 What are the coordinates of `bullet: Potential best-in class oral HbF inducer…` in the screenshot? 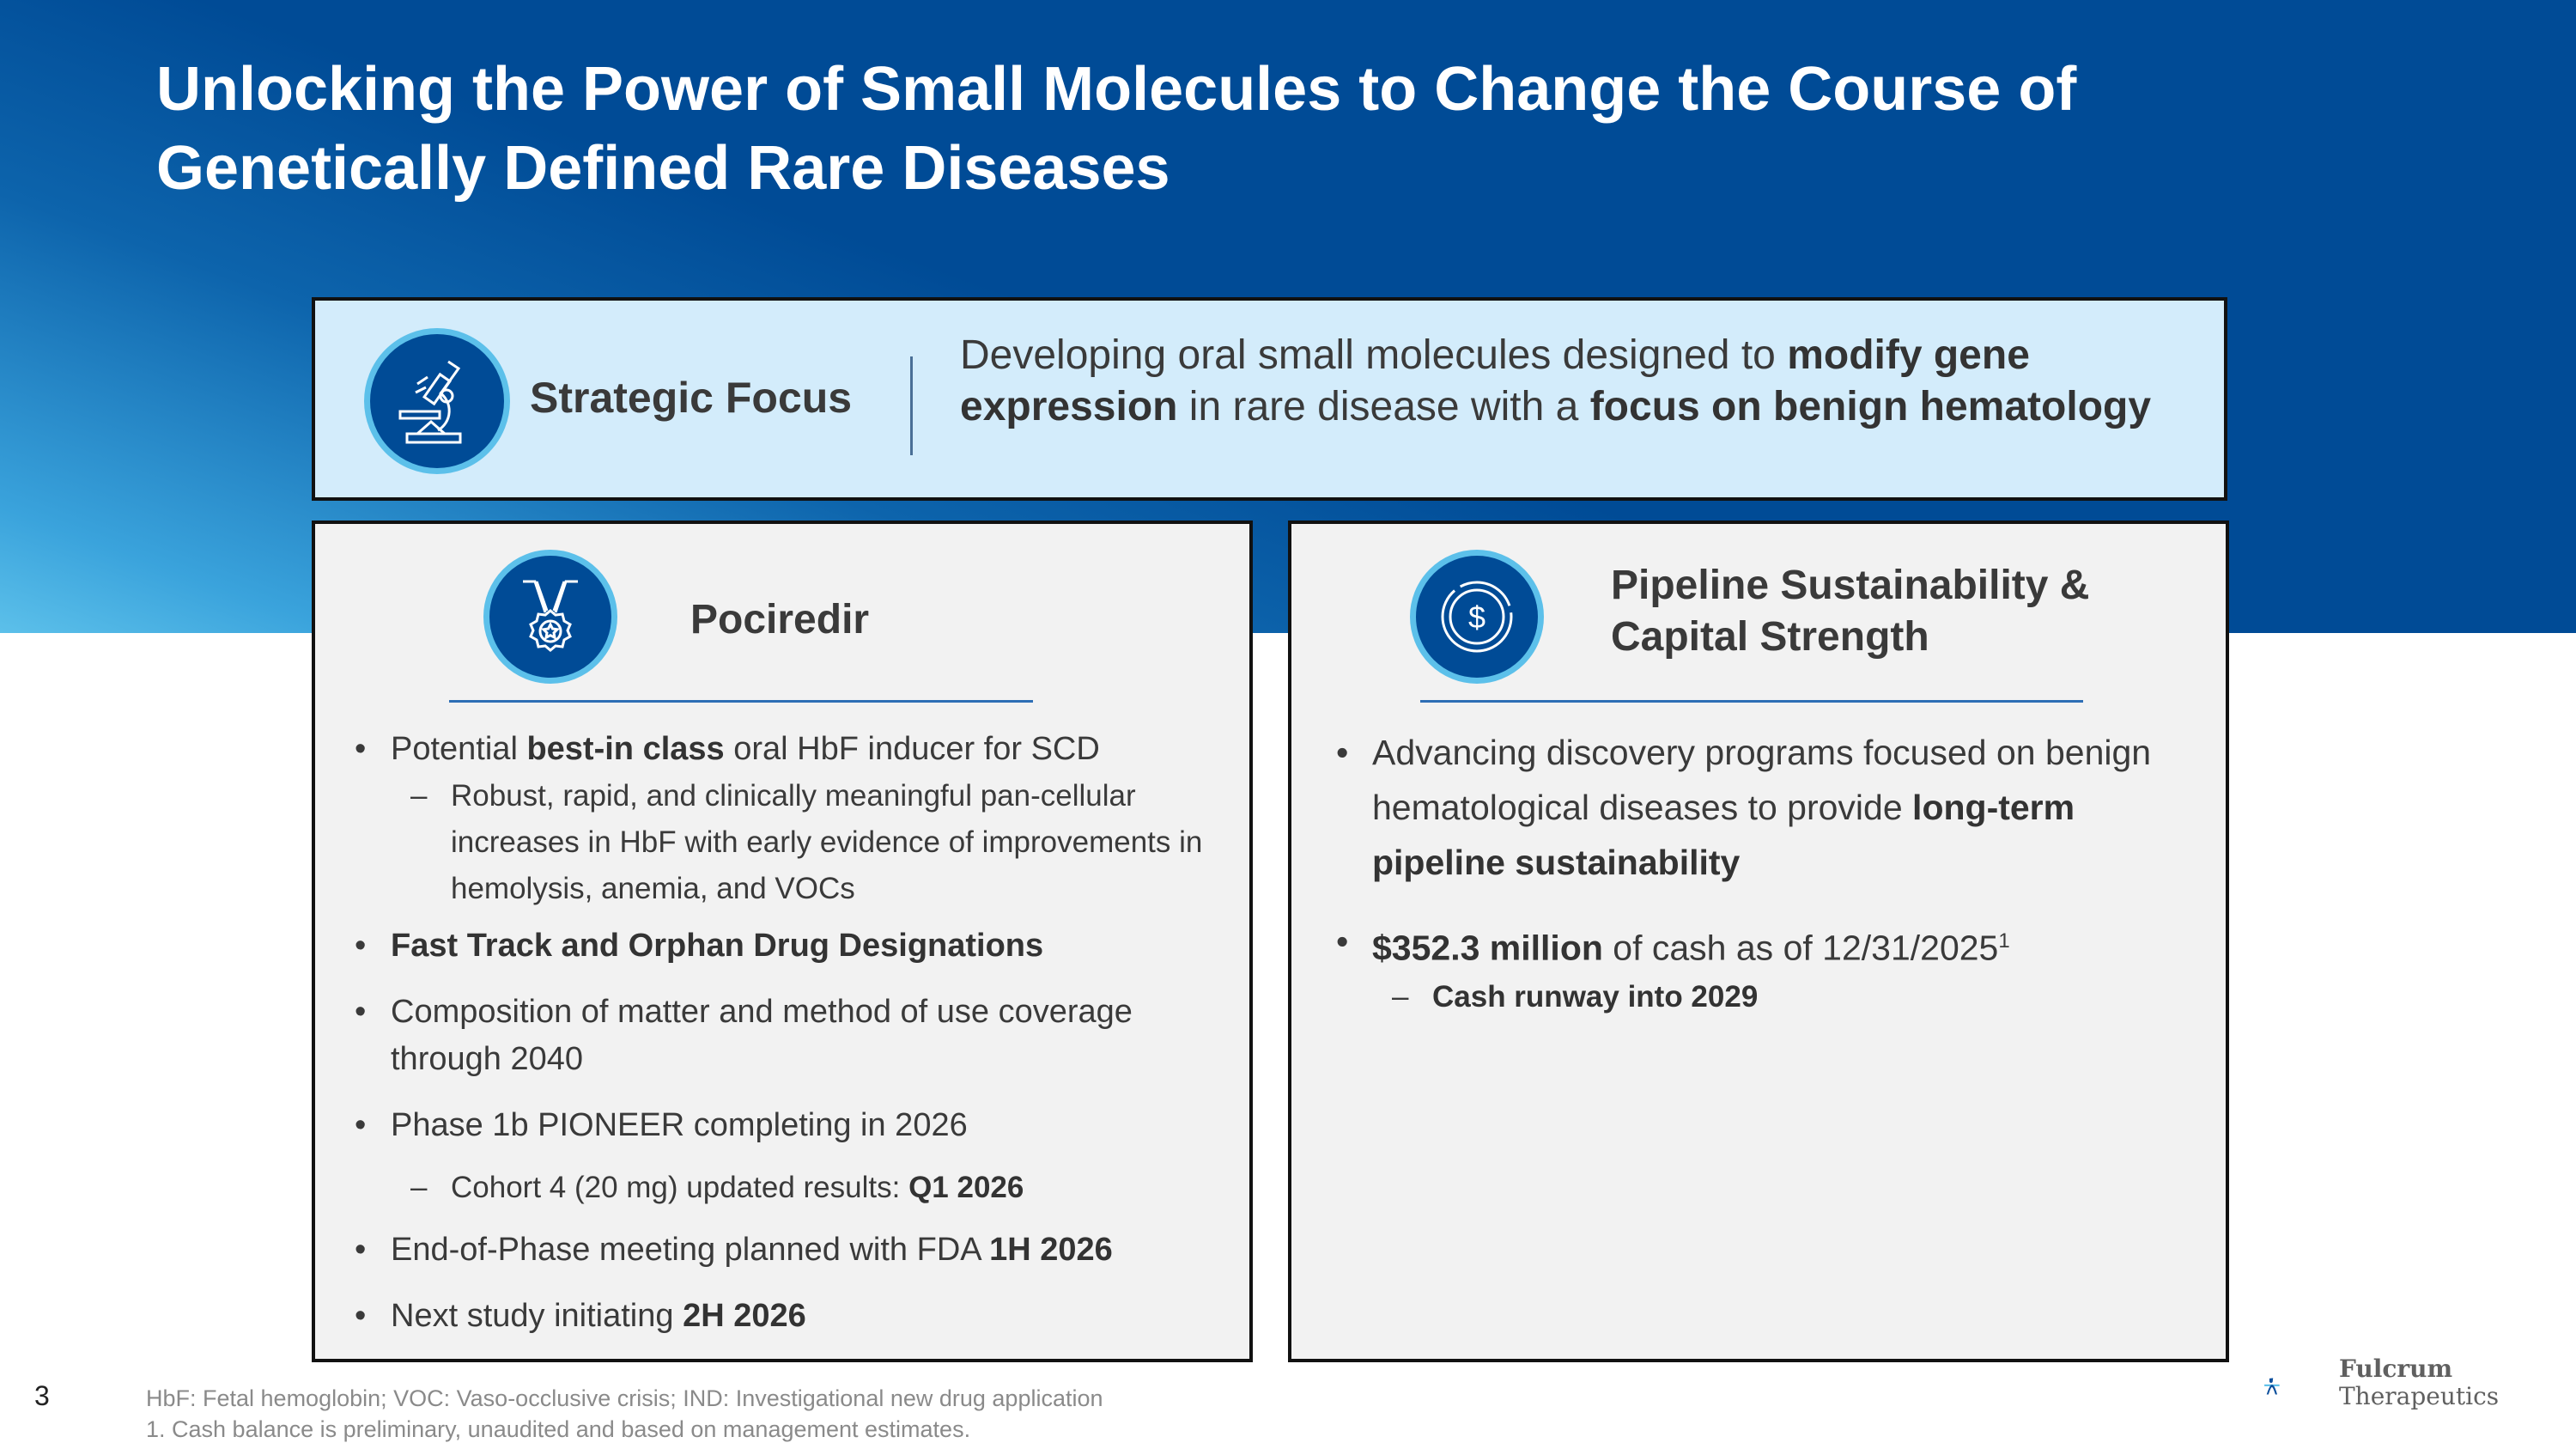 It's located at (788, 749).